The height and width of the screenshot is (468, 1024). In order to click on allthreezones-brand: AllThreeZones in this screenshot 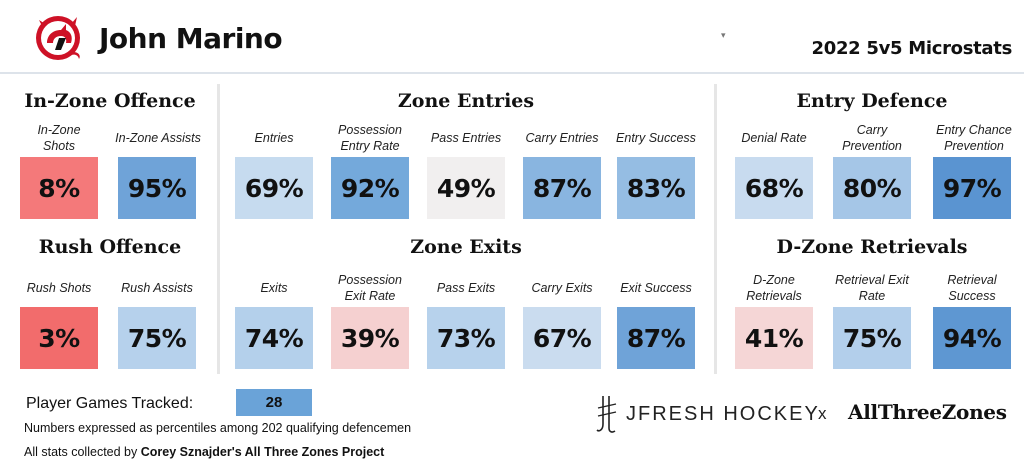, I will do `click(927, 412)`.